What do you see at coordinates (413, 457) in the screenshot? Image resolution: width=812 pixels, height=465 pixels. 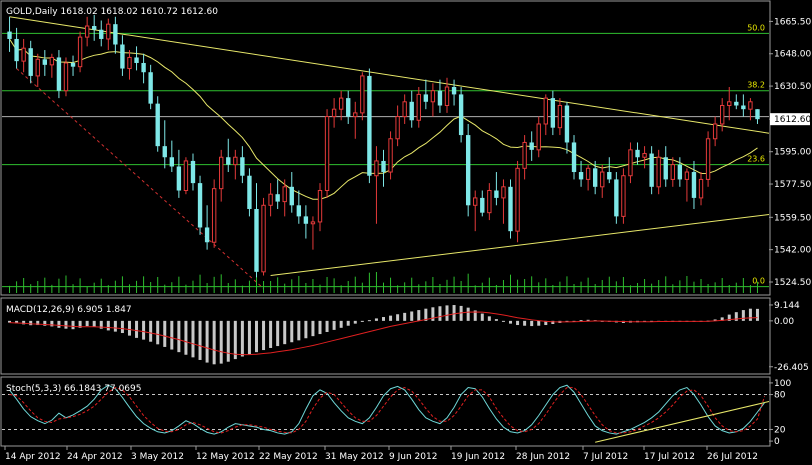 I see `x-tick-label: 9 Jun 2012` at bounding box center [413, 457].